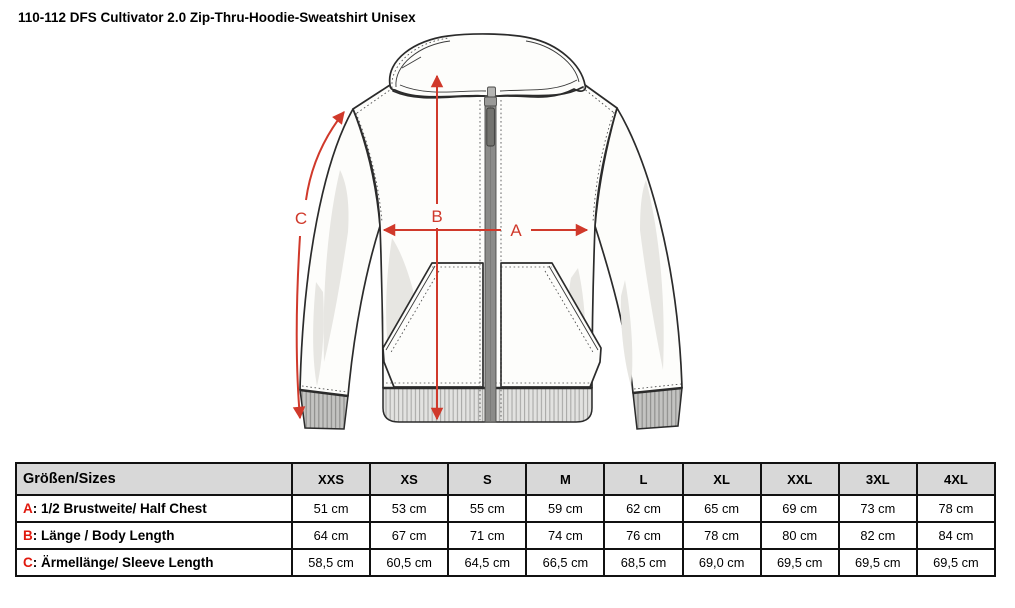 The height and width of the screenshot is (608, 1015). Describe the element at coordinates (721, 508) in the screenshot. I see `value-cell: 65 cm` at that location.